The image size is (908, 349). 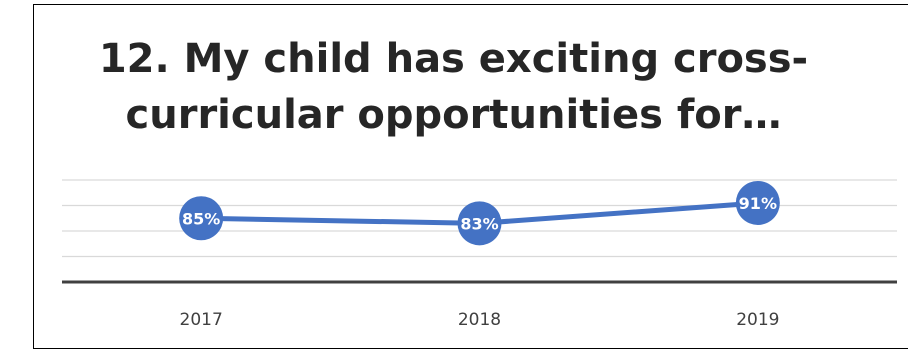 What do you see at coordinates (453, 59) in the screenshot?
I see `chart-title-line-1: 12. My child has exciting cross-` at bounding box center [453, 59].